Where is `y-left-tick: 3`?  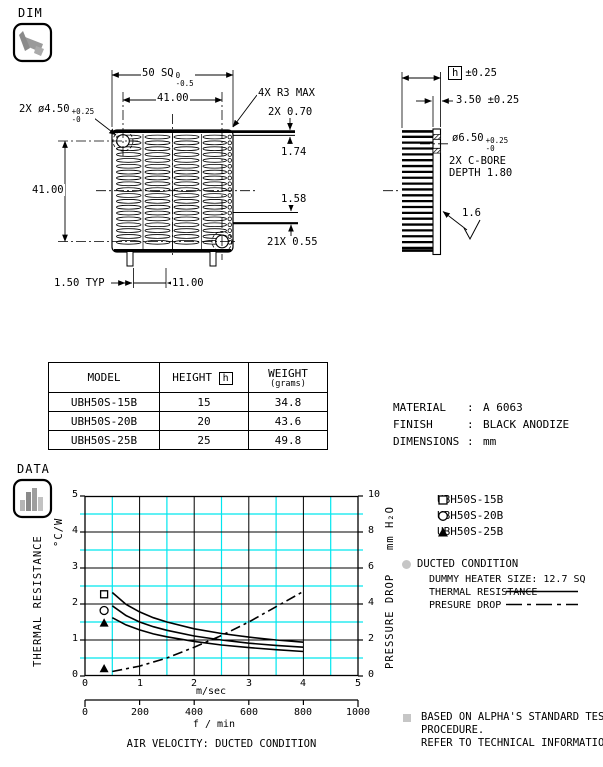 y-left-tick: 3 is located at coordinates (74, 566).